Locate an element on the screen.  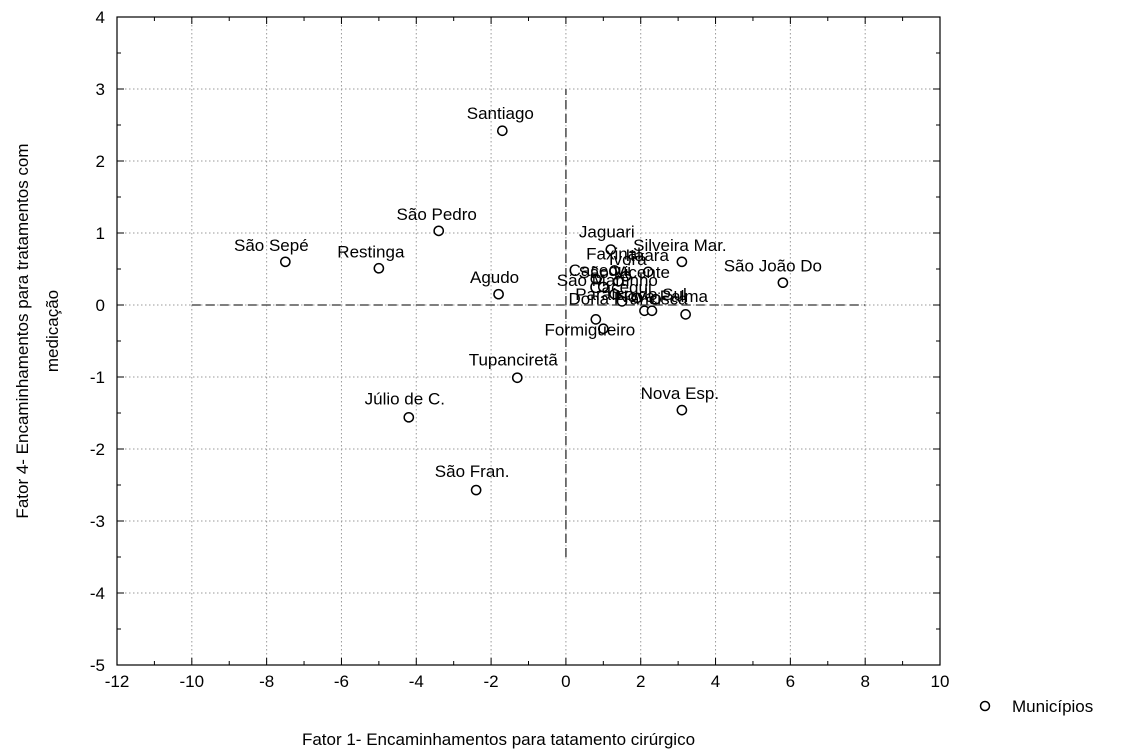
y-tick-label: 3 is located at coordinates (100, 89).